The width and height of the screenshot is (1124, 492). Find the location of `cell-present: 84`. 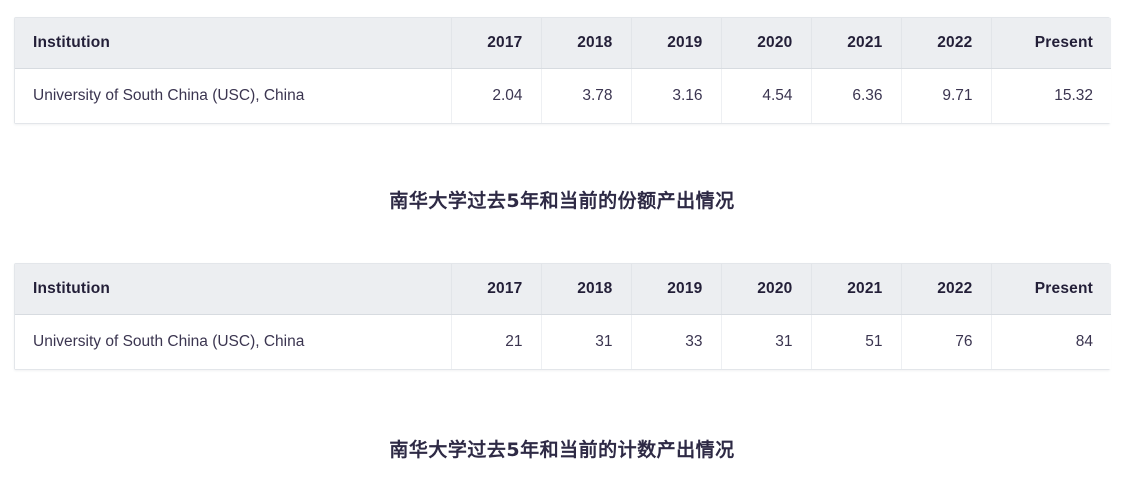

cell-present: 84 is located at coordinates (1051, 341).